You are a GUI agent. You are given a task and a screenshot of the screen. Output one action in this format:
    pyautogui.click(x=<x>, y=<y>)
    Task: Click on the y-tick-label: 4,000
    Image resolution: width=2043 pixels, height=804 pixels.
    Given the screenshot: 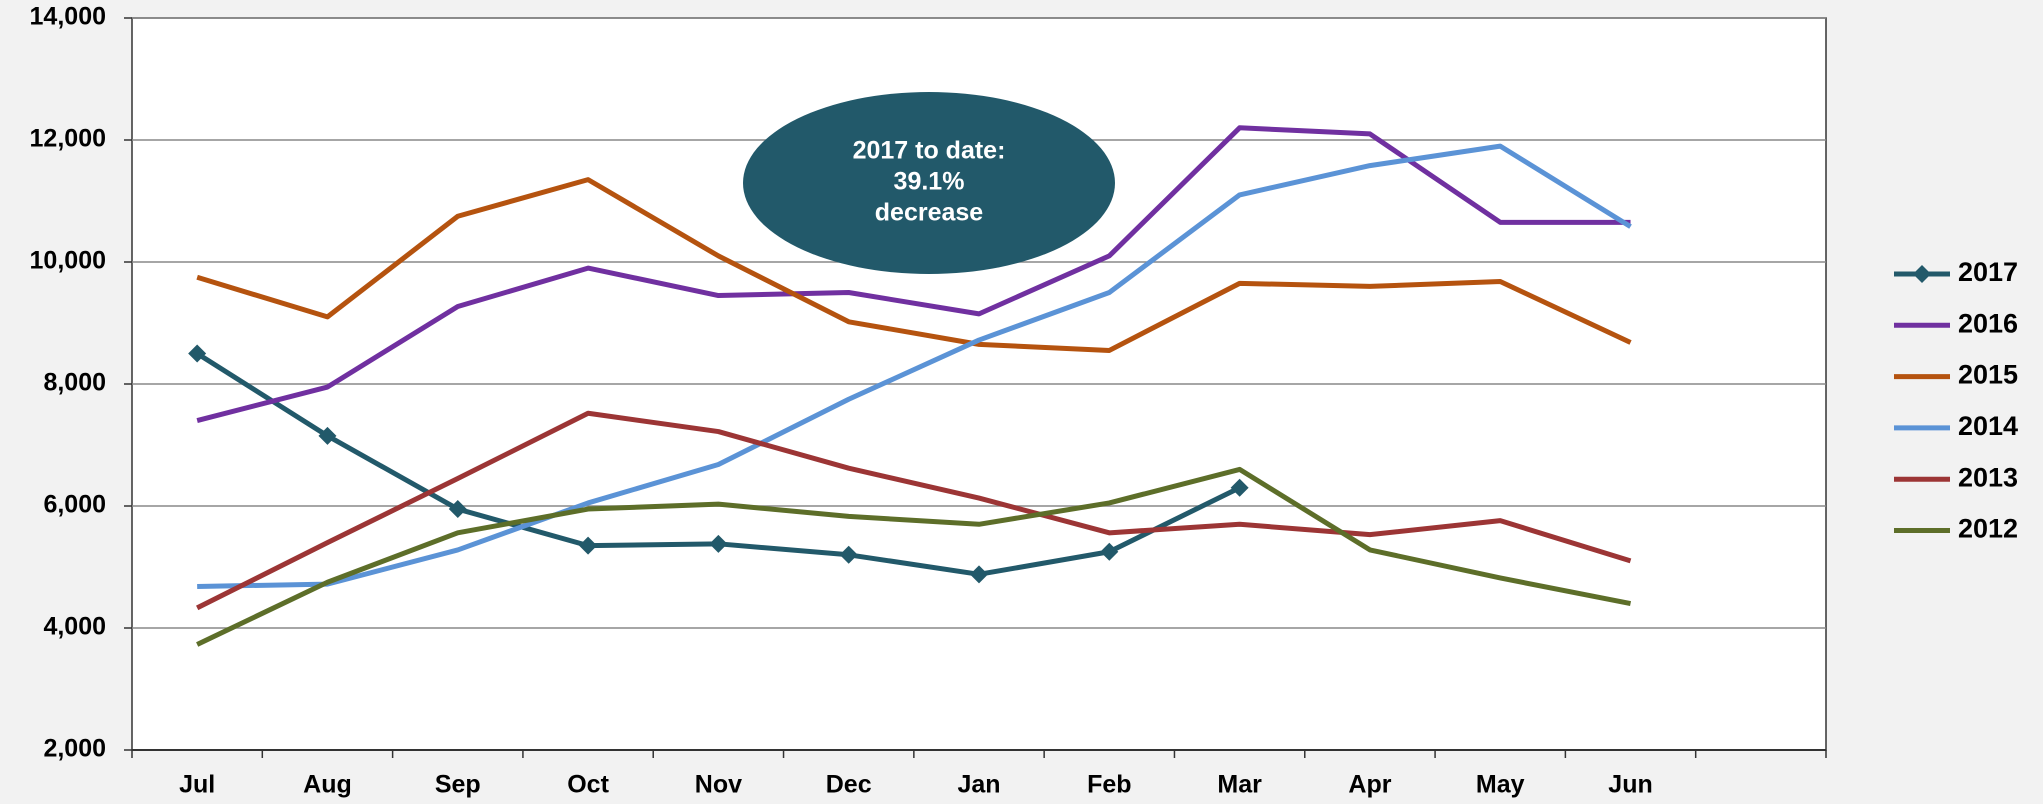 What is the action you would take?
    pyautogui.click(x=74, y=627)
    